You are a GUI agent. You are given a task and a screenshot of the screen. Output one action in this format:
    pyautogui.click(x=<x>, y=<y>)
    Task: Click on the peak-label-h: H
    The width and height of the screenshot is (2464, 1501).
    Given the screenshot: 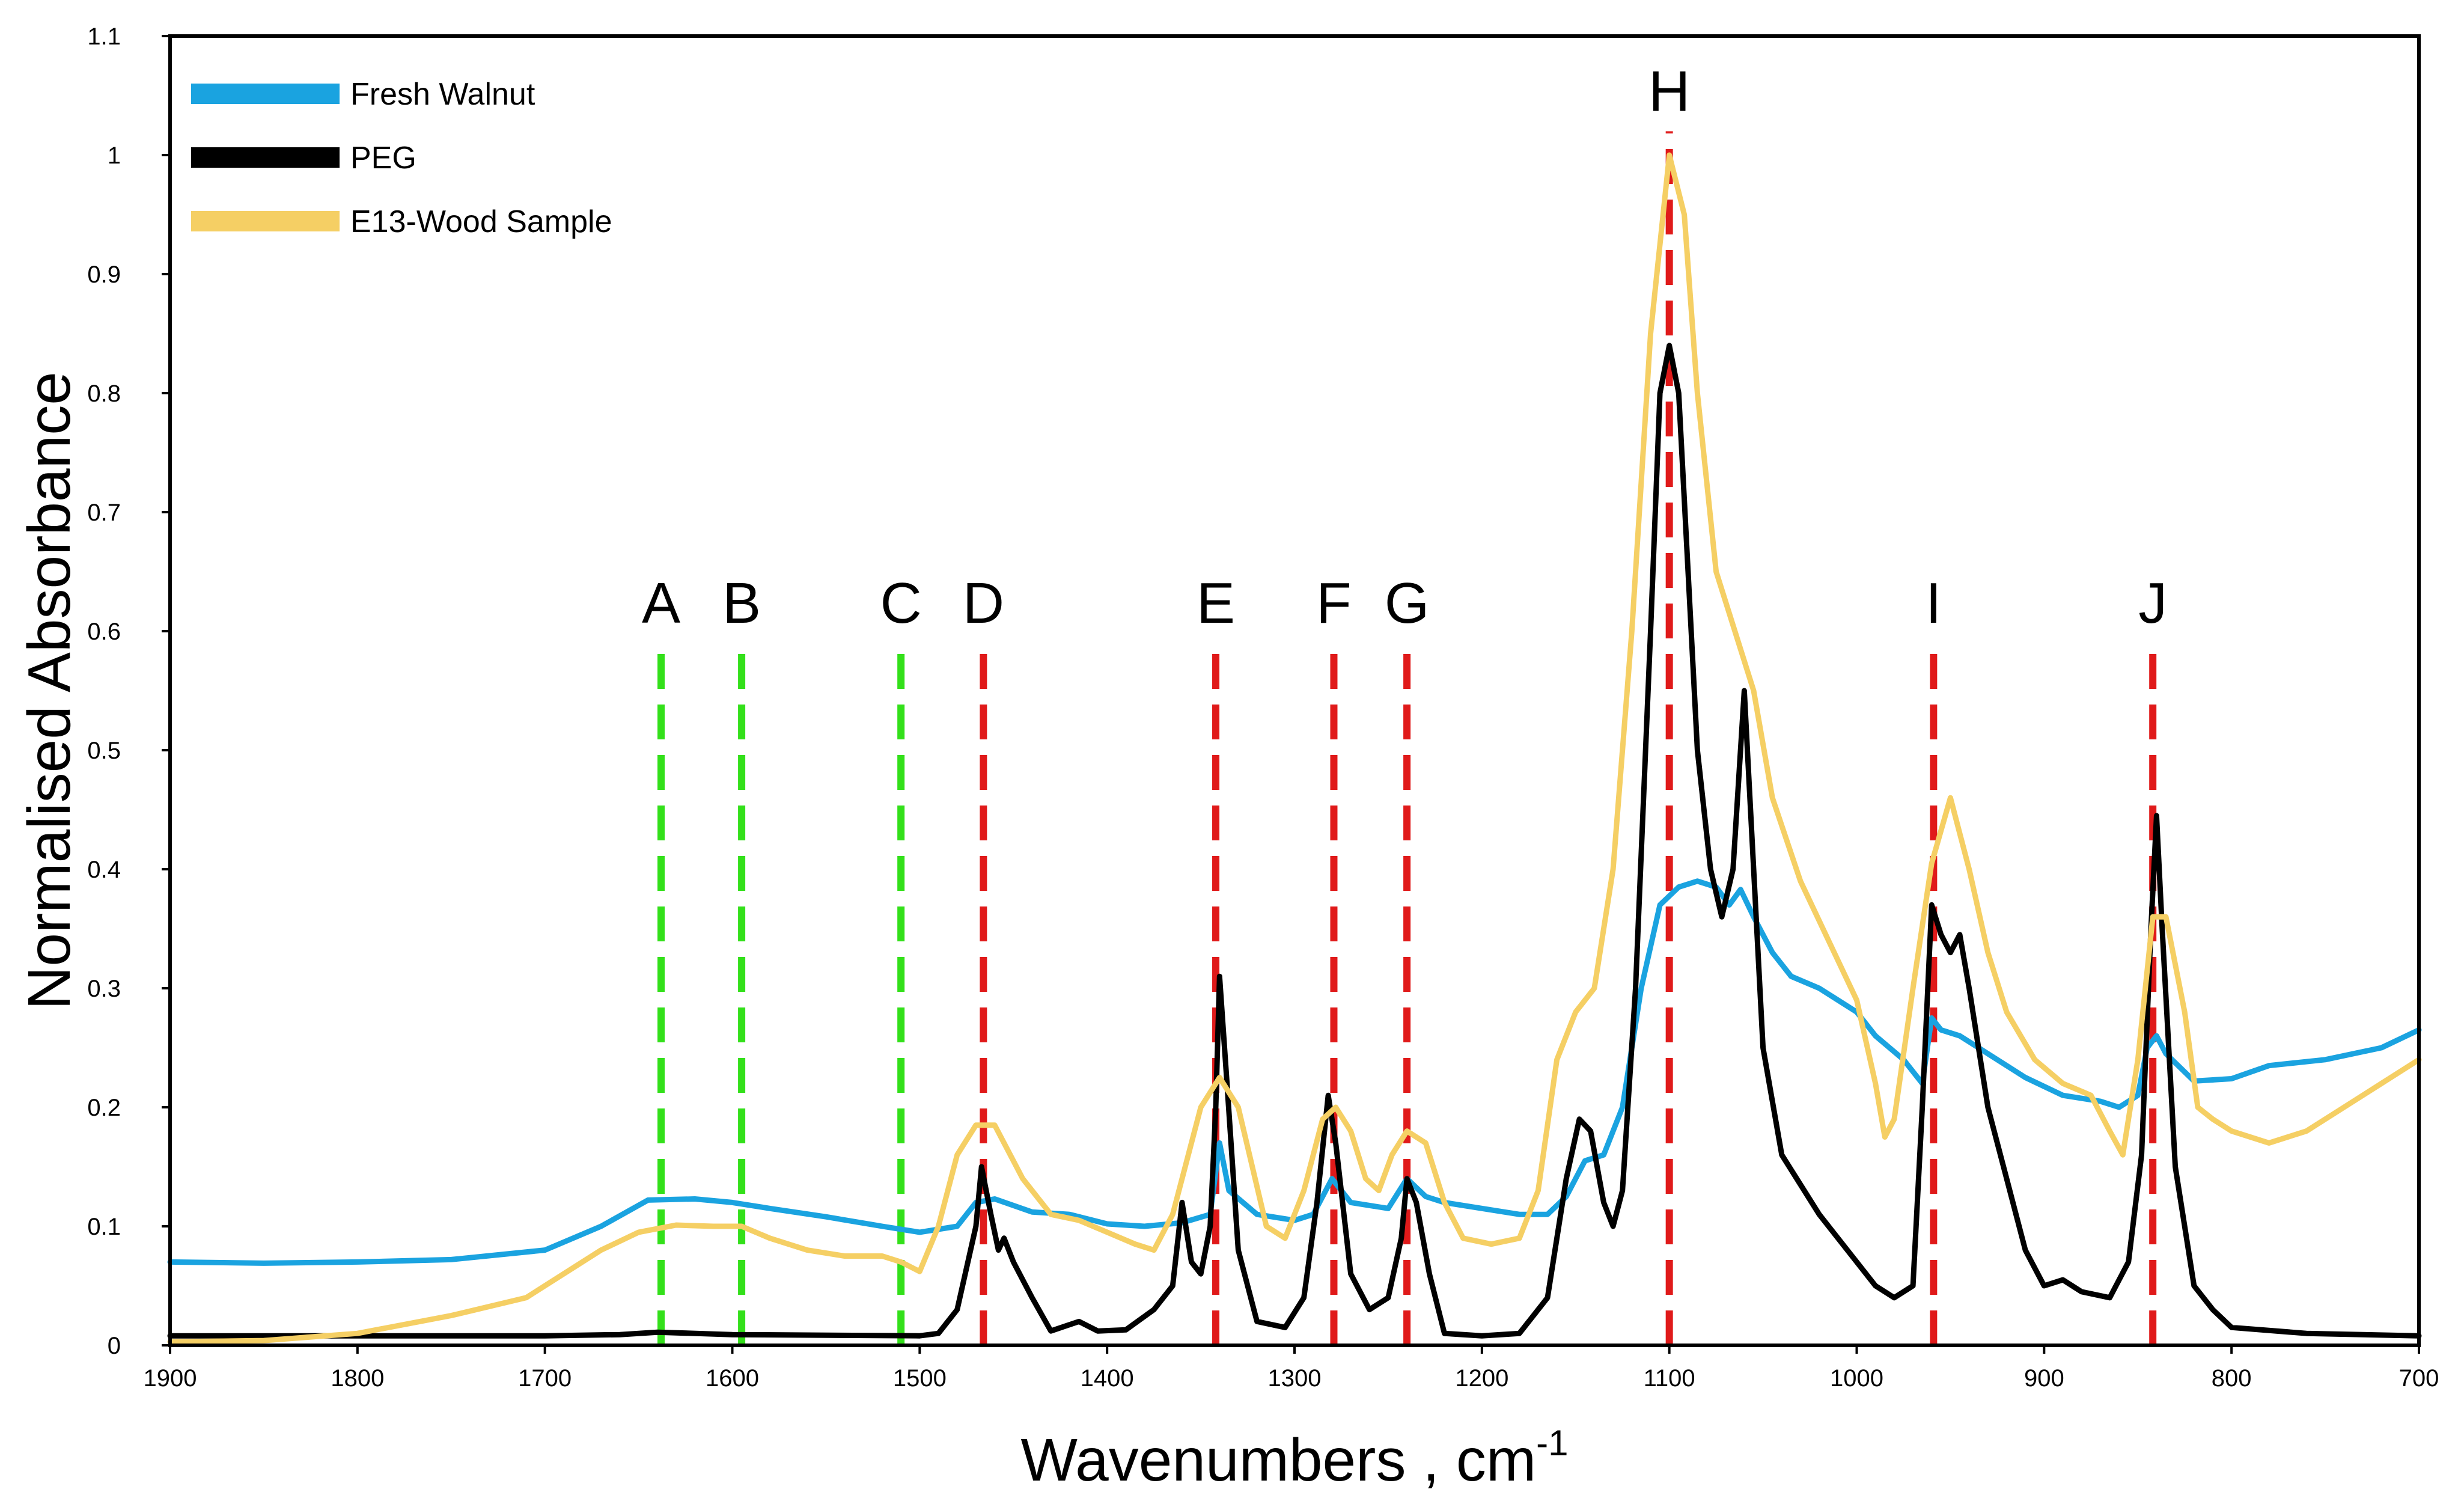 What is the action you would take?
    pyautogui.click(x=1669, y=91)
    